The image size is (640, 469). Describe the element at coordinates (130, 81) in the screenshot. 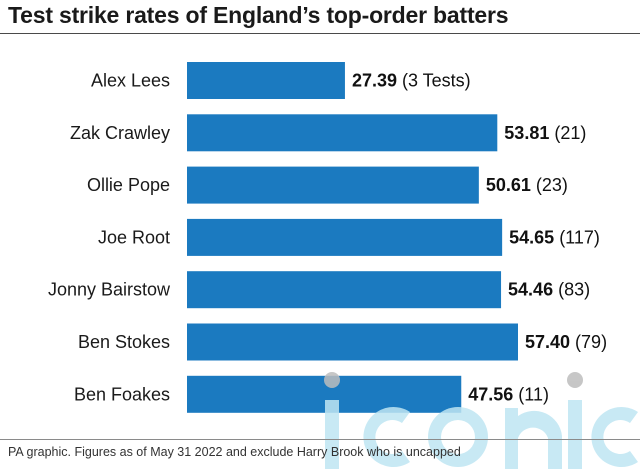

I see `category-label-alex-lees: Alex Lees` at that location.